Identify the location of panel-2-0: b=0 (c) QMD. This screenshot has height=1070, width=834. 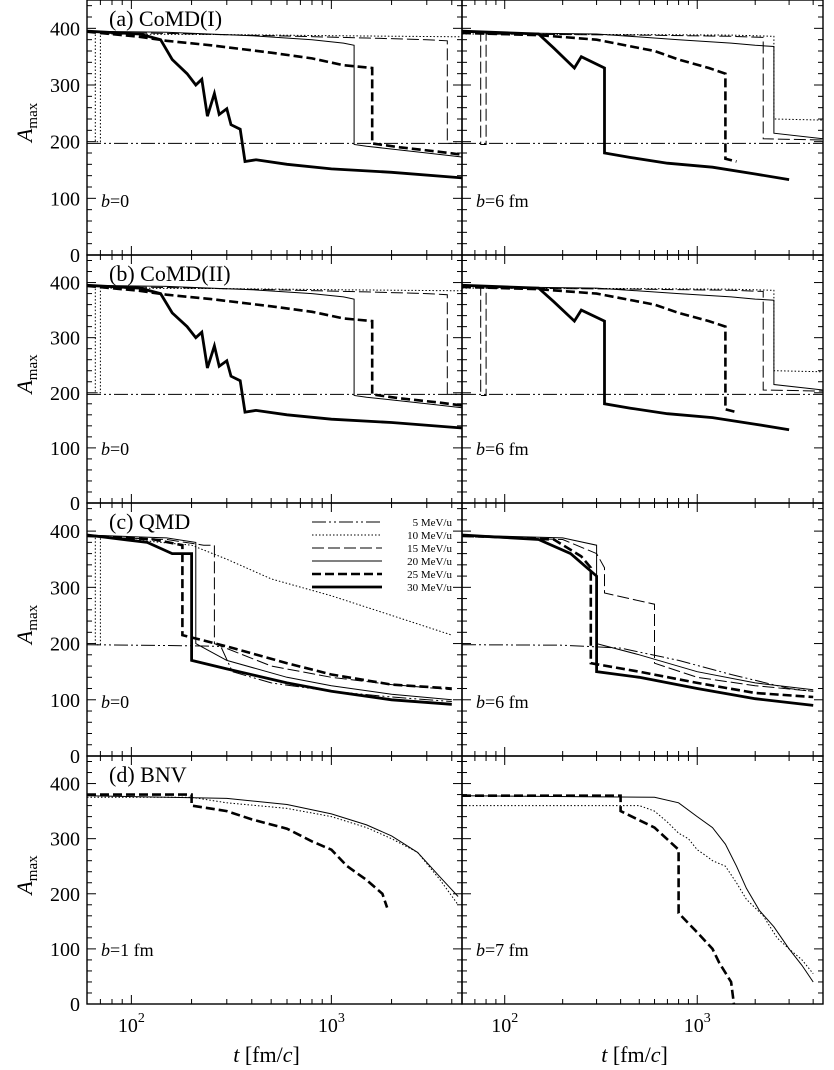
(274, 629).